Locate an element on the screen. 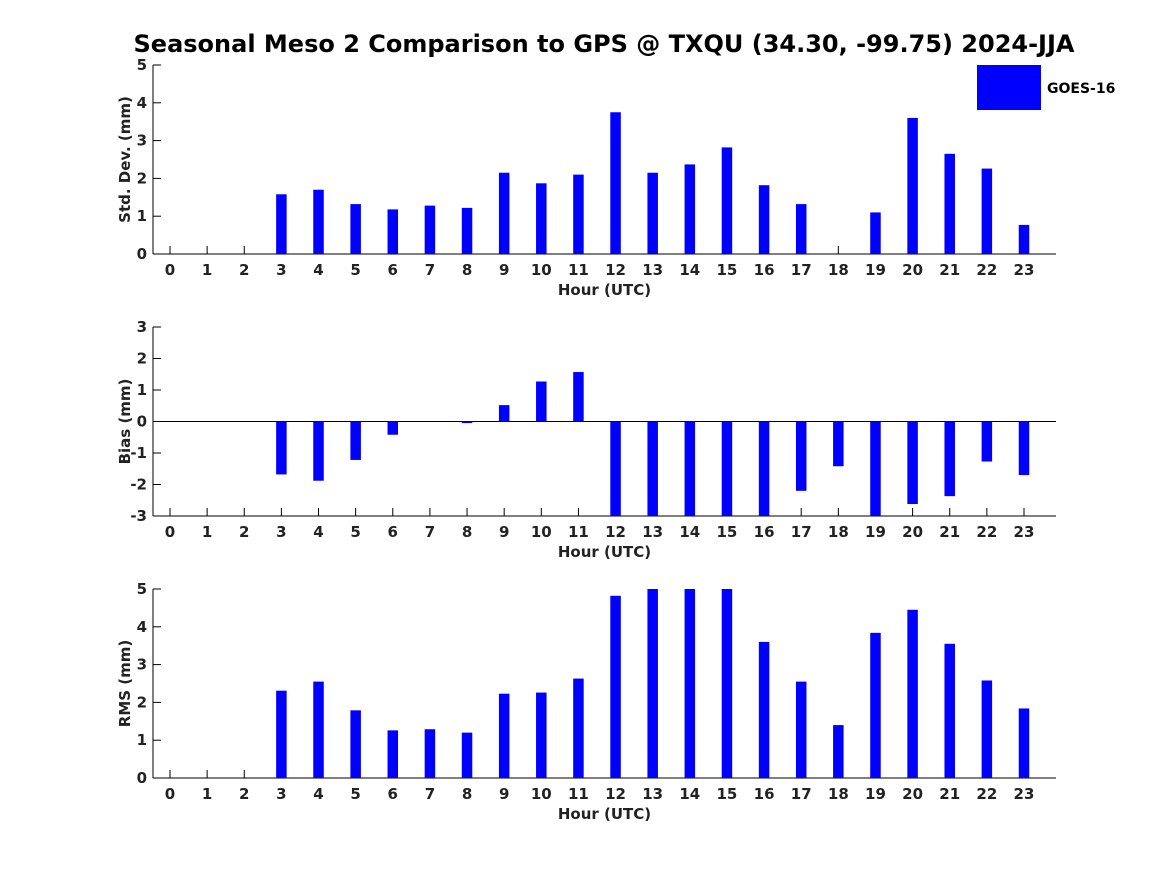 This screenshot has height=875, width=1167. std-dev-xtick-label: 9 is located at coordinates (504, 270).